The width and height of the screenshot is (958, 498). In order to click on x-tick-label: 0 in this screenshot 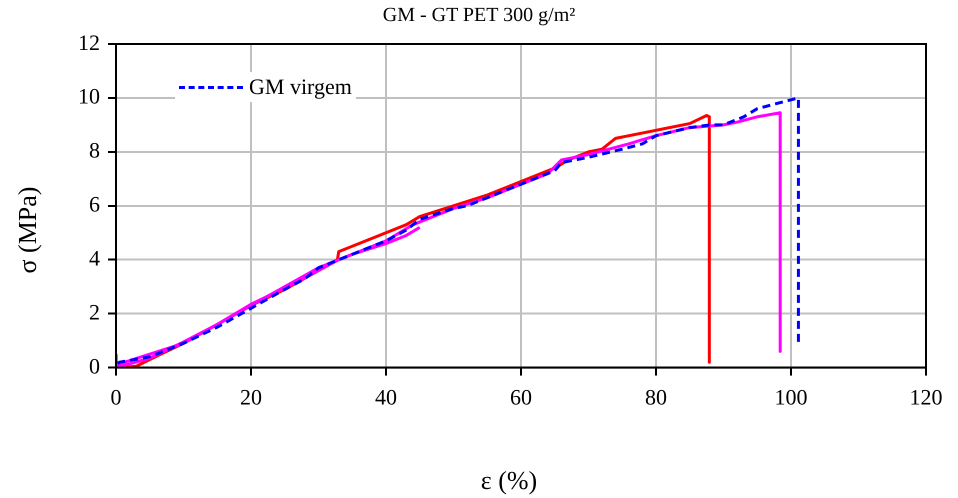, I will do `click(116, 397)`.